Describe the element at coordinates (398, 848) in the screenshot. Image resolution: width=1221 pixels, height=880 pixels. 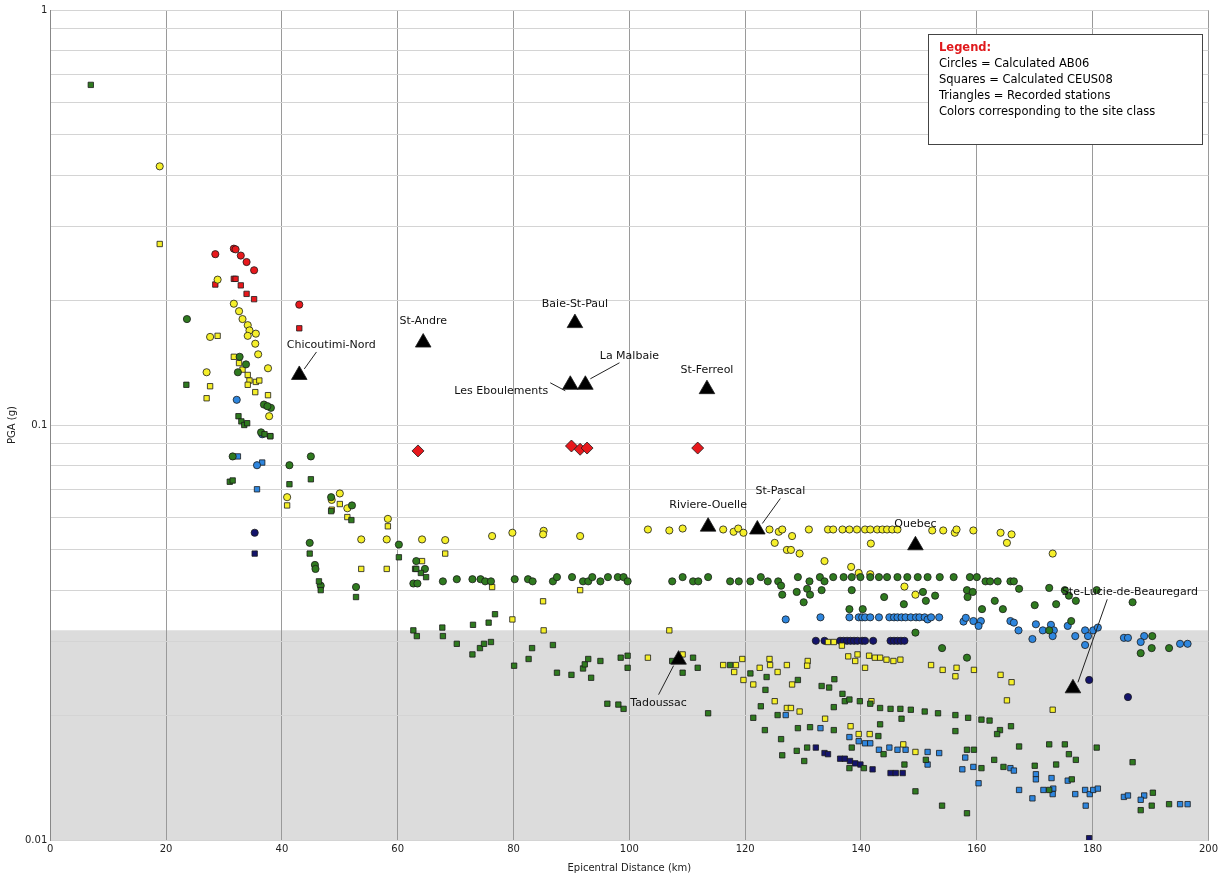
I see `x-tick-label: 60` at that location.